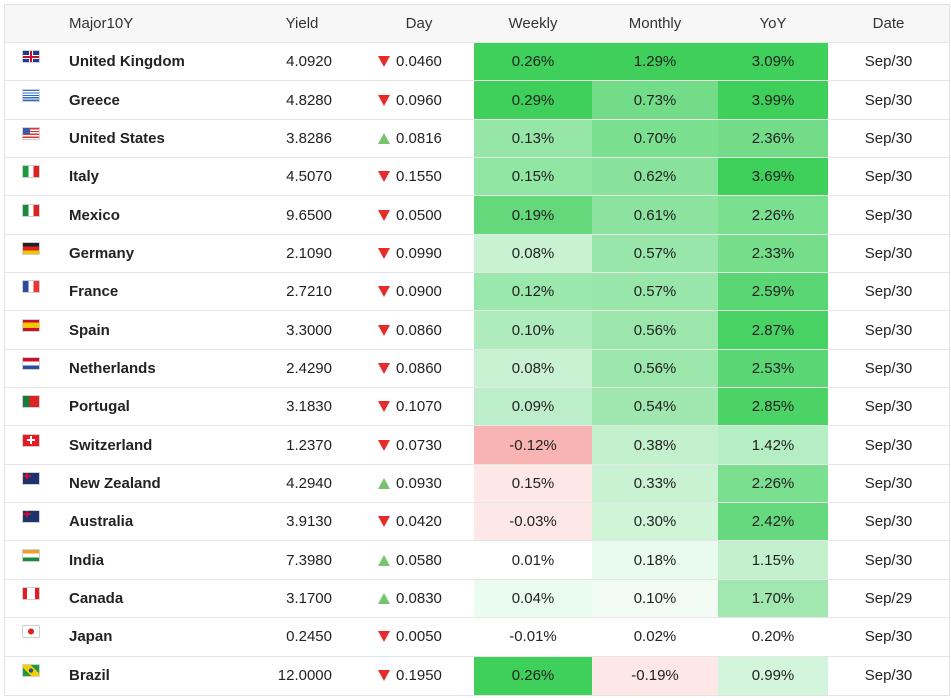 The width and height of the screenshot is (951, 698). What do you see at coordinates (309, 138) in the screenshot?
I see `yield-value: 3.8286` at bounding box center [309, 138].